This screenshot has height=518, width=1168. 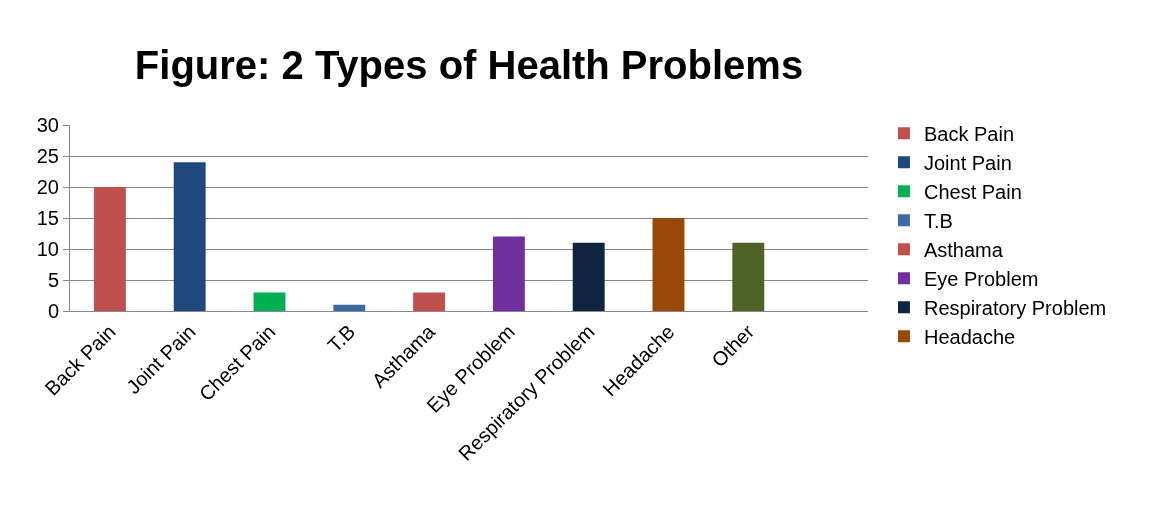 What do you see at coordinates (53, 280) in the screenshot?
I see `y-tick-label: 5` at bounding box center [53, 280].